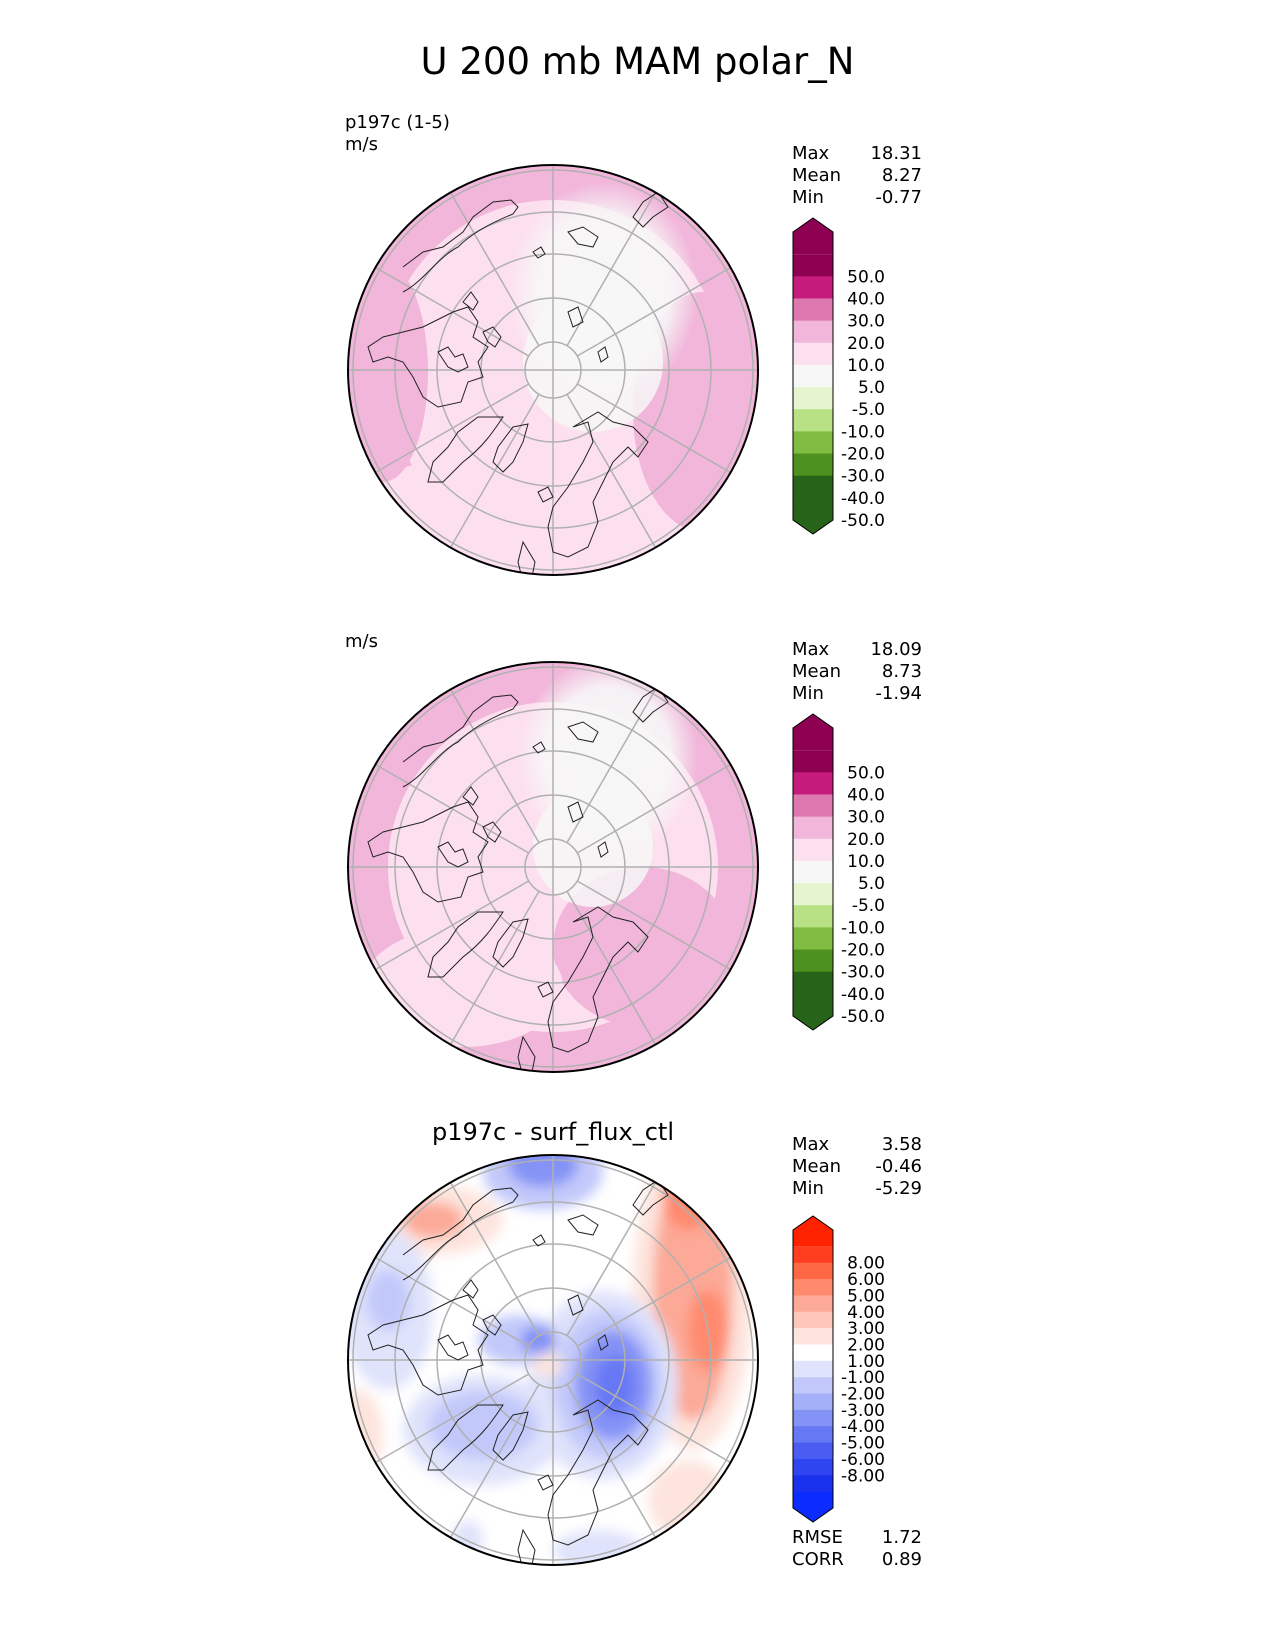 The width and height of the screenshot is (1275, 1650). What do you see at coordinates (817, 1537) in the screenshot?
I see `stat-label: RMSE` at bounding box center [817, 1537].